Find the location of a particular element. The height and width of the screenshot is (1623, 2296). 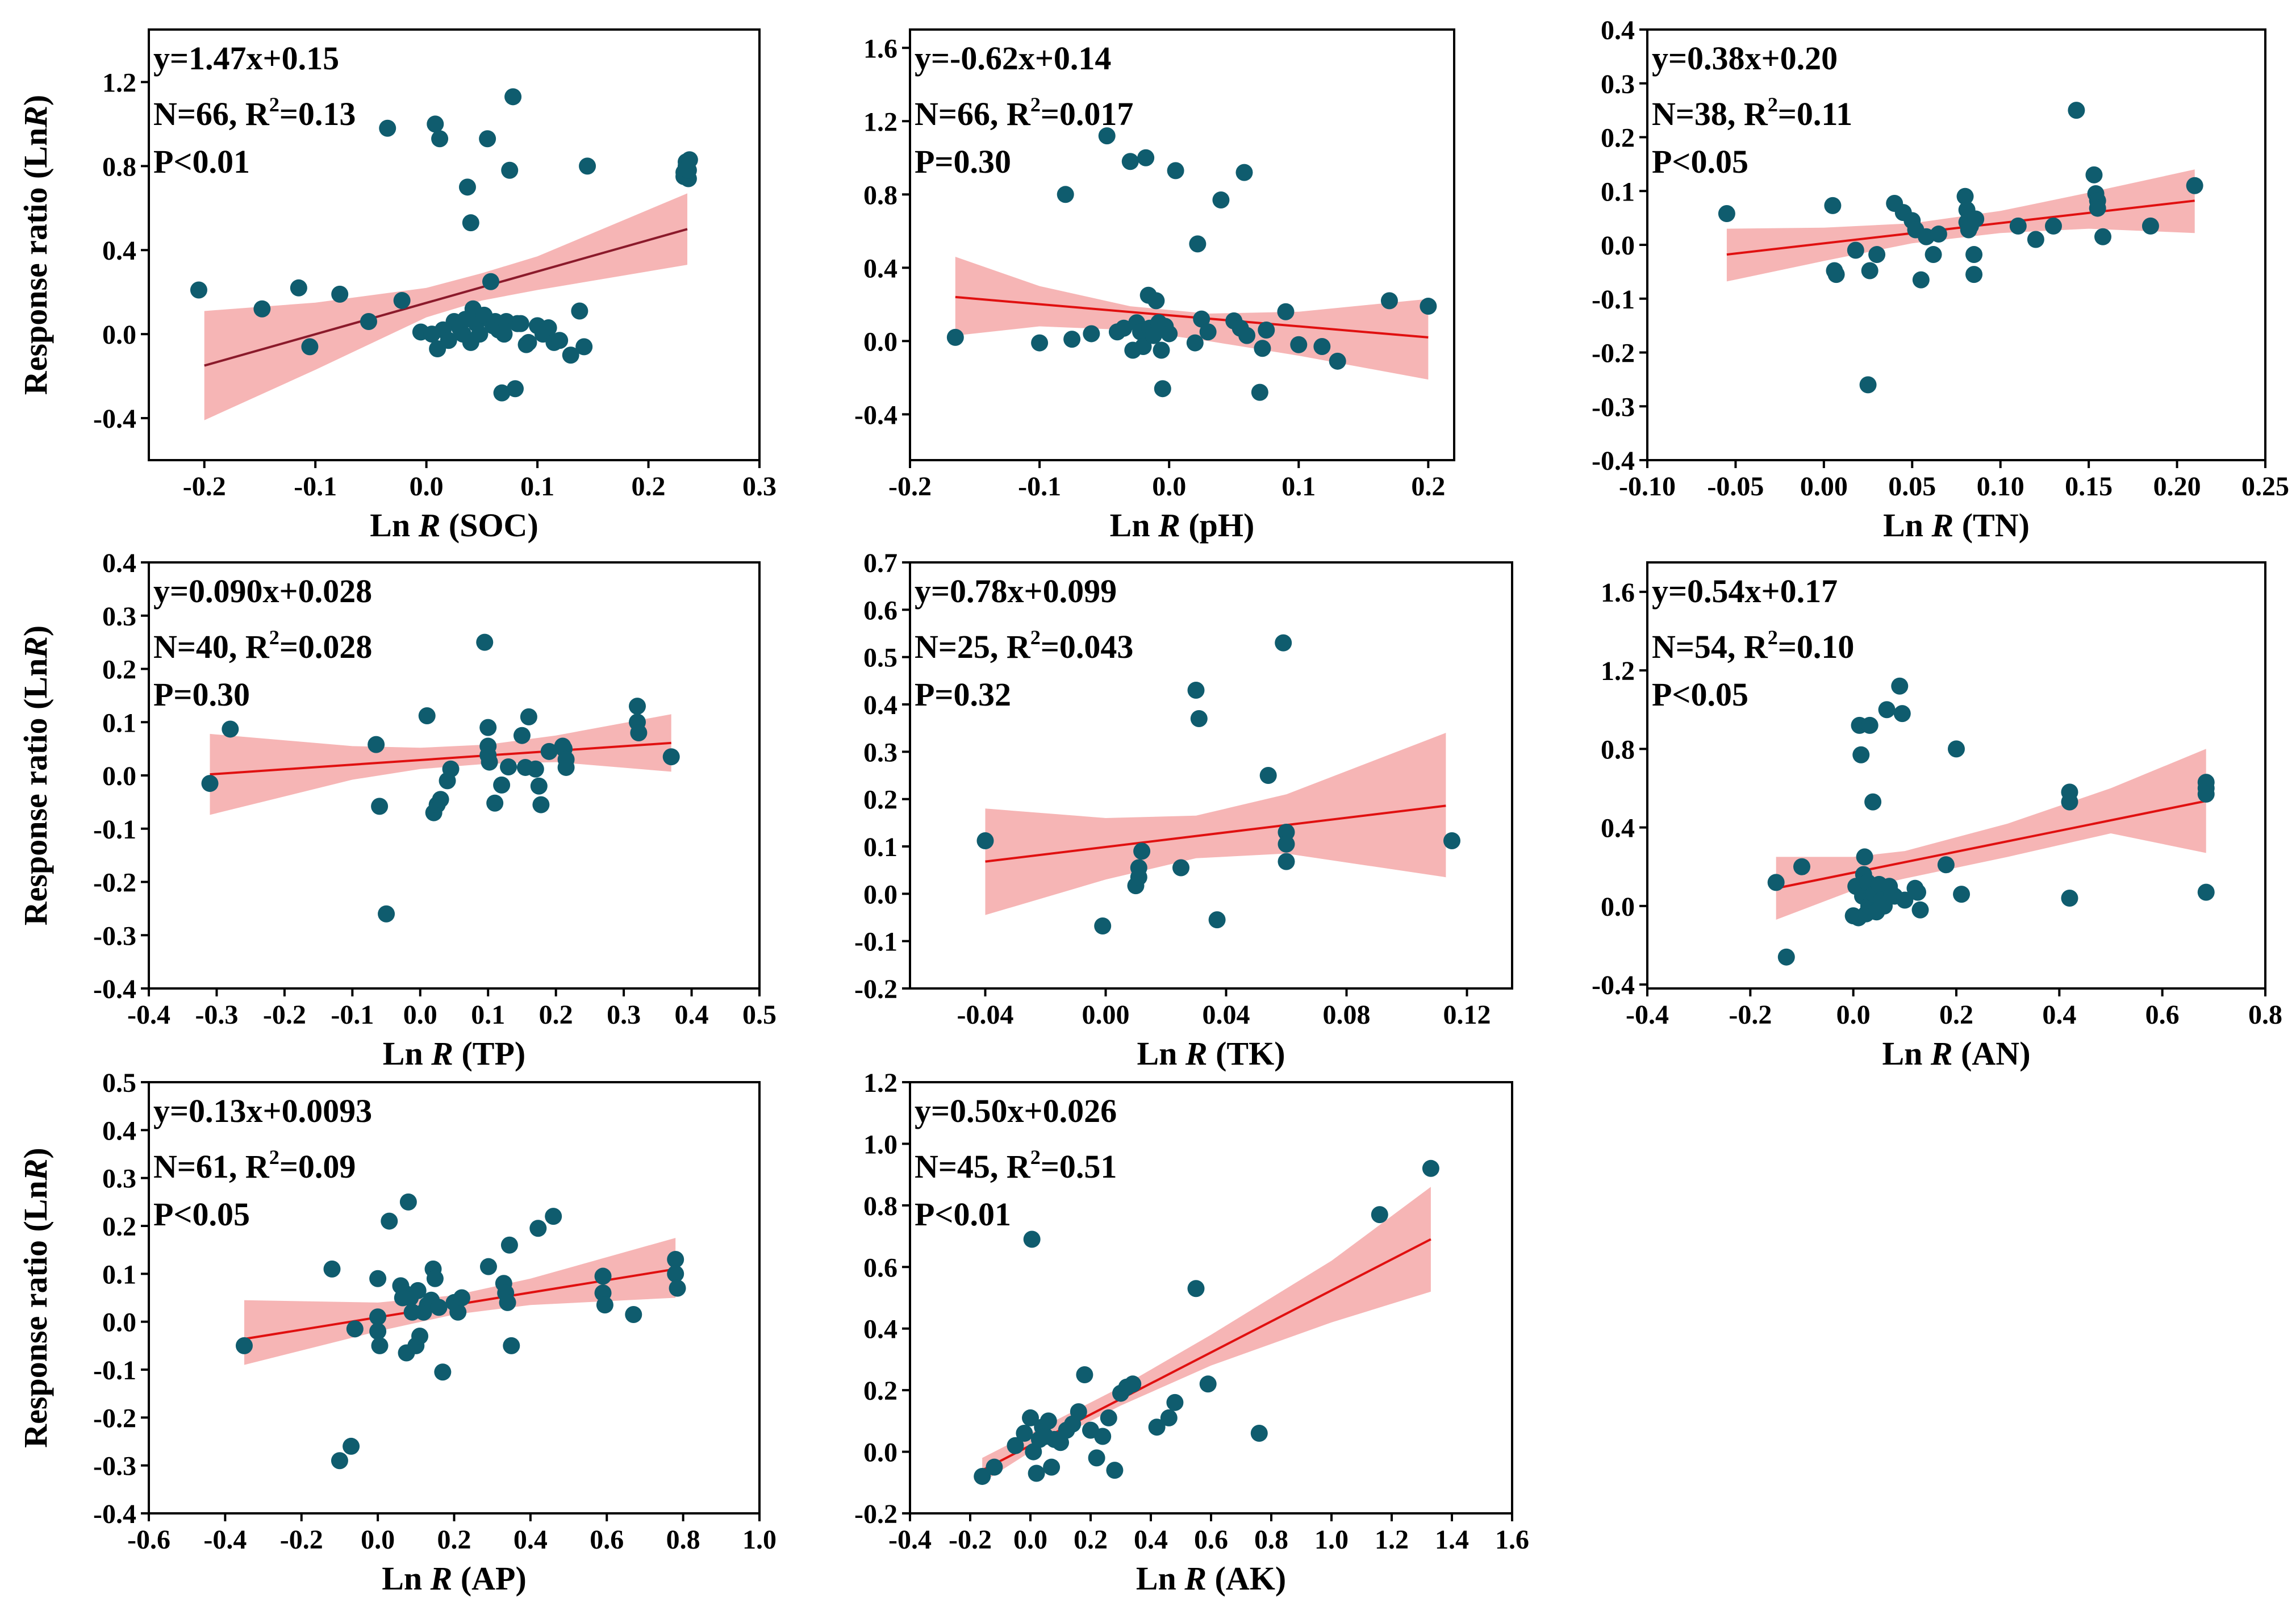

x-tick-label: 1.4 is located at coordinates (1452, 1540).